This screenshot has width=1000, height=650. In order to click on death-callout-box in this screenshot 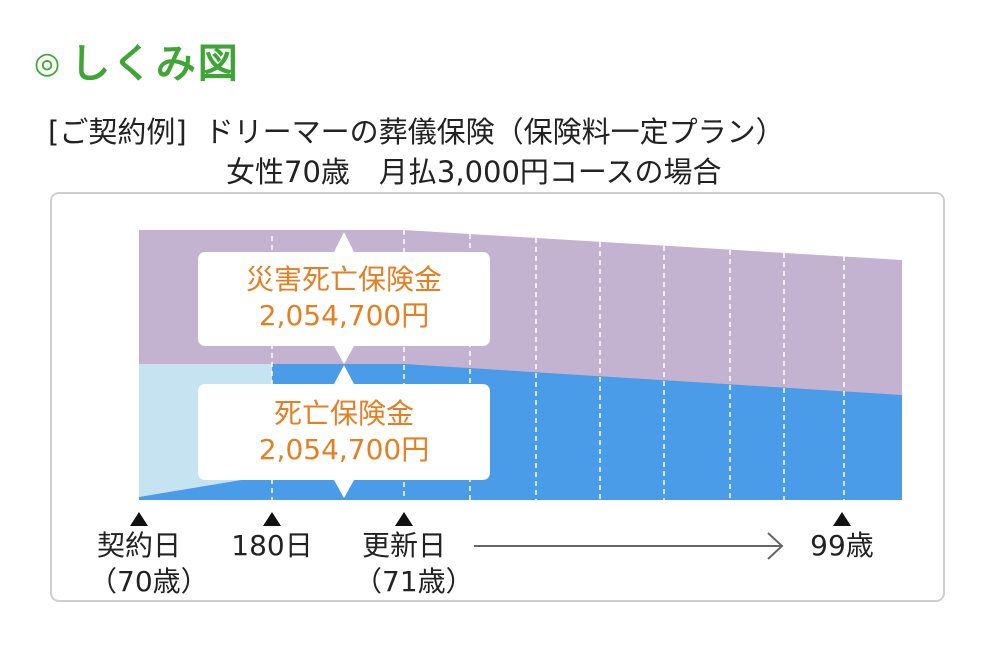, I will do `click(344, 431)`.